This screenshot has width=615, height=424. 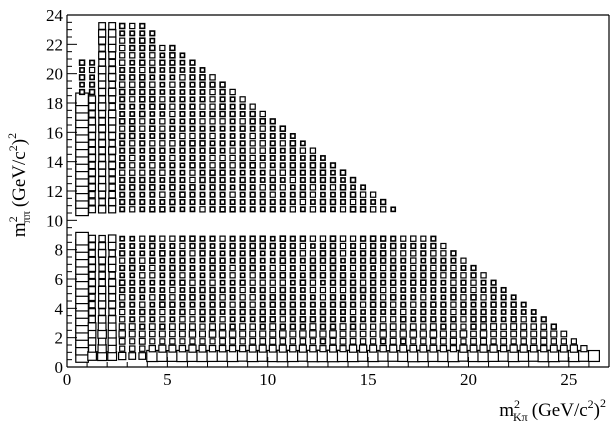 I want to click on x-tick-label: 10, so click(x=267, y=379).